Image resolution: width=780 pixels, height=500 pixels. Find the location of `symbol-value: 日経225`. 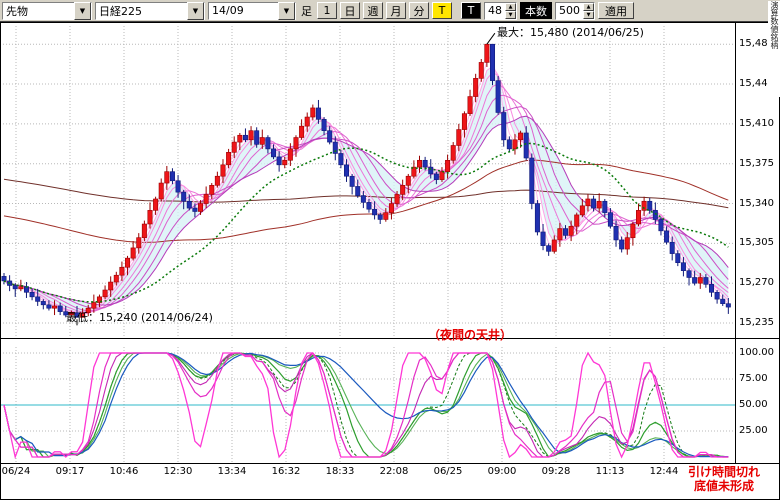

symbol-value: 日経225 is located at coordinates (120, 11).